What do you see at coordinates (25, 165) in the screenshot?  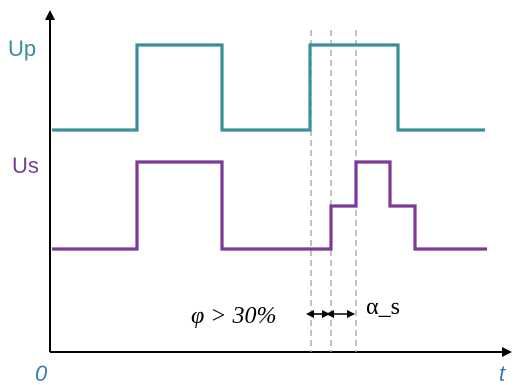 I see `us-label: Us` at bounding box center [25, 165].